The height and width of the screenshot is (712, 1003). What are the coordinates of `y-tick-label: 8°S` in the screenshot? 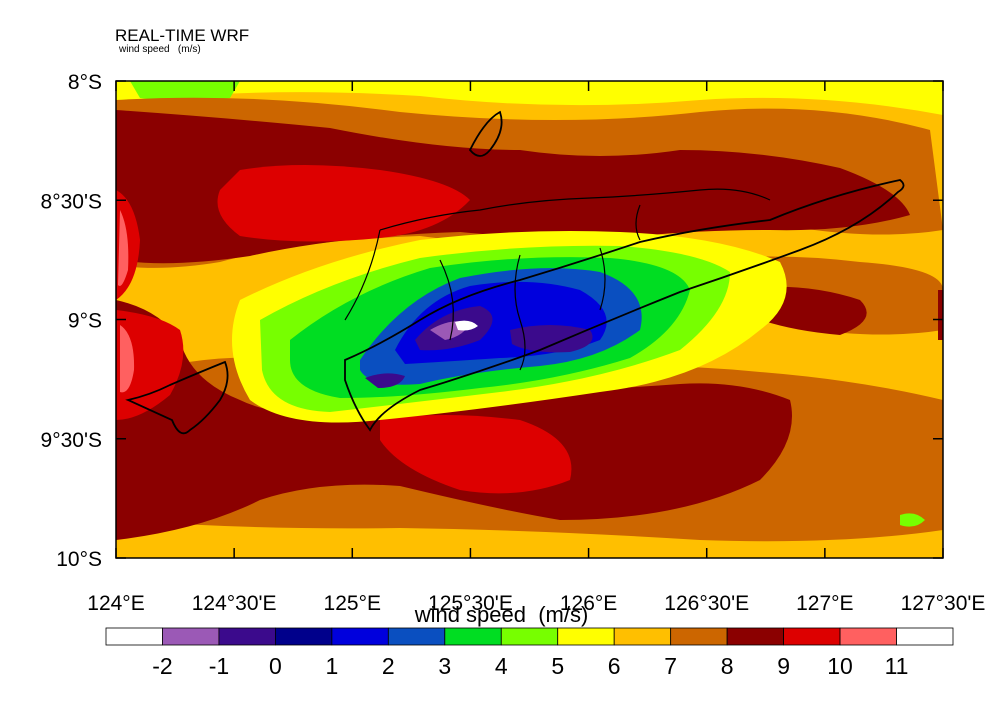 It's located at (85, 82).